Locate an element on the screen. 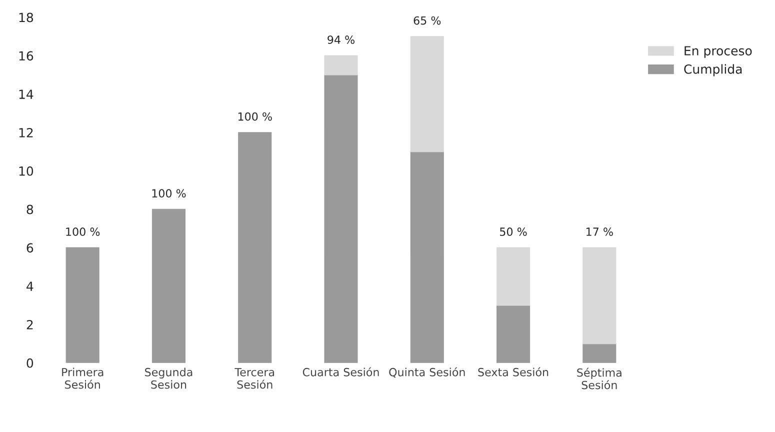 Image resolution: width=775 pixels, height=432 pixels. annotation: 50 % is located at coordinates (513, 232).